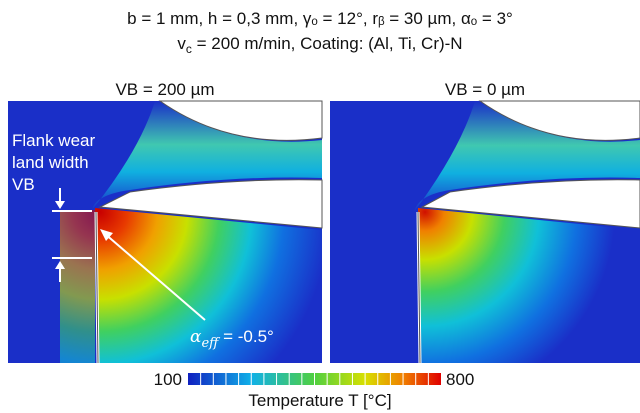 This screenshot has width=640, height=413. What do you see at coordinates (314, 379) in the screenshot?
I see `colorbar-bands` at bounding box center [314, 379].